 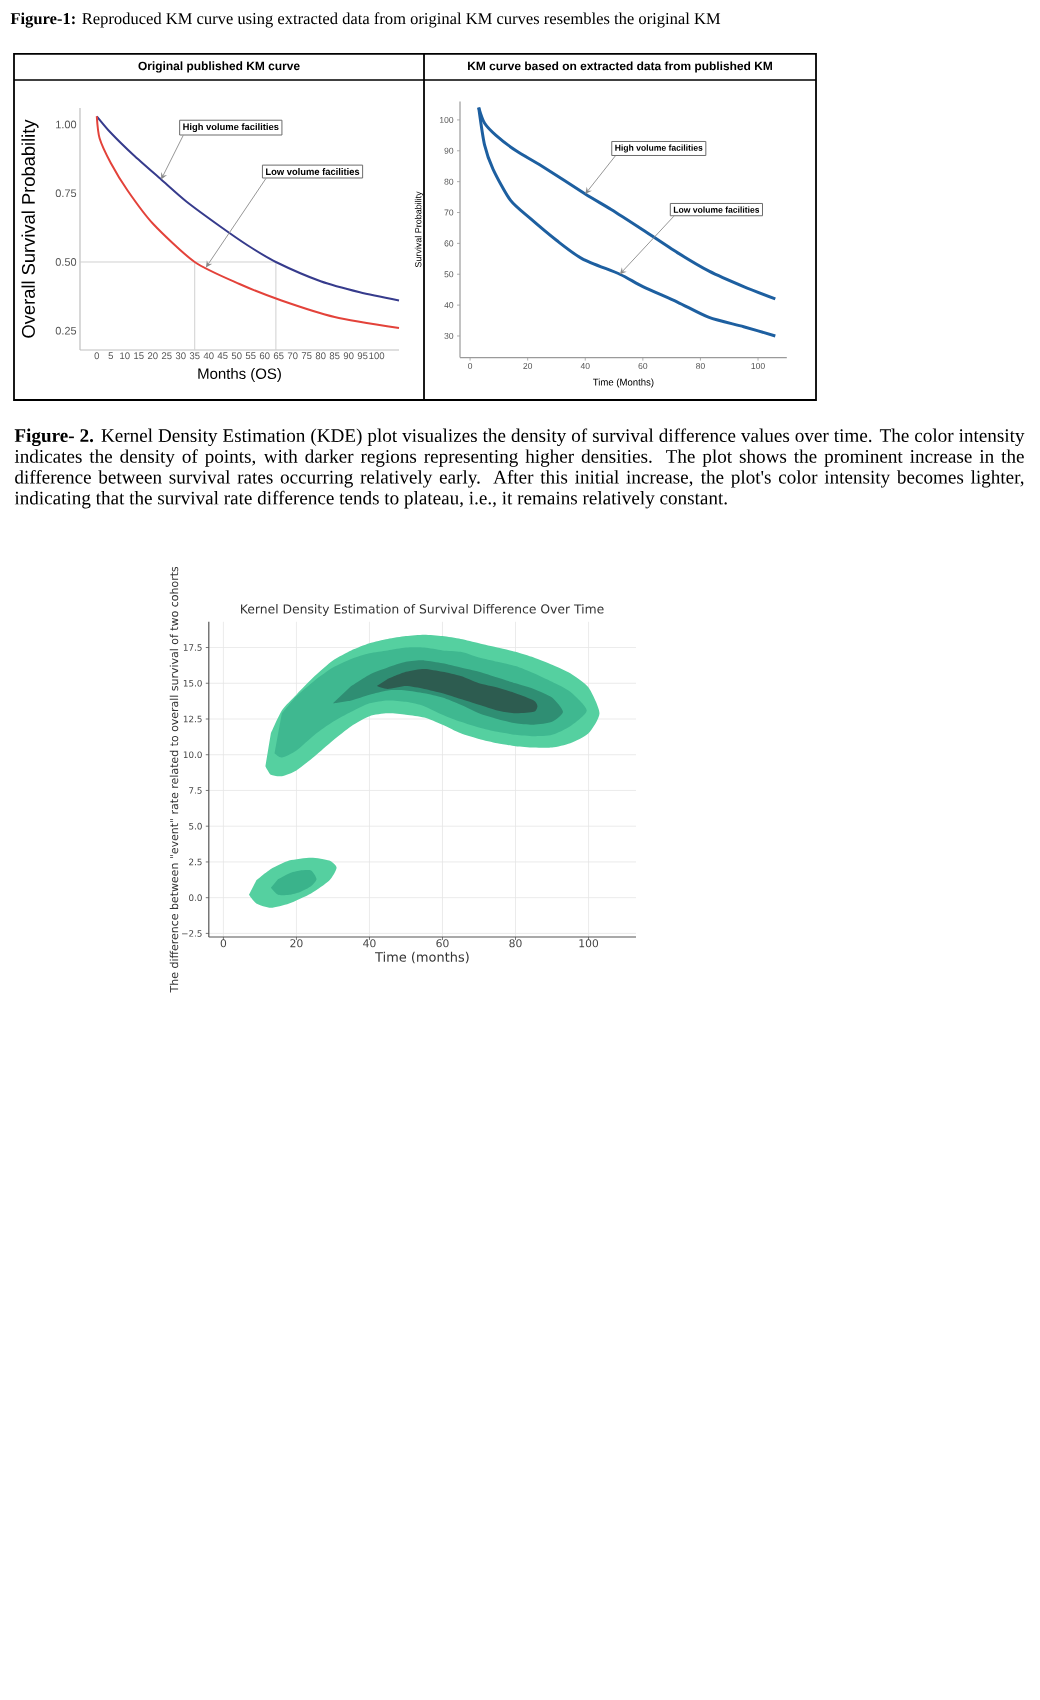 What do you see at coordinates (519, 468) in the screenshot?
I see `text: Figure- 2. Kernel Density Estimation (KDE) plot visualizes the density of survival difference values over time. The color intensity indicates the density of points, with darker regions representing higher densities. The plot shows the prominent increase in the difference between survival rates occurring relatively early. After this initial increase, the plot's color intensity becomes lighter, indicating that the survival rate difference tends to plateau, i.e., it remains relatively constant.` at bounding box center [519, 468].